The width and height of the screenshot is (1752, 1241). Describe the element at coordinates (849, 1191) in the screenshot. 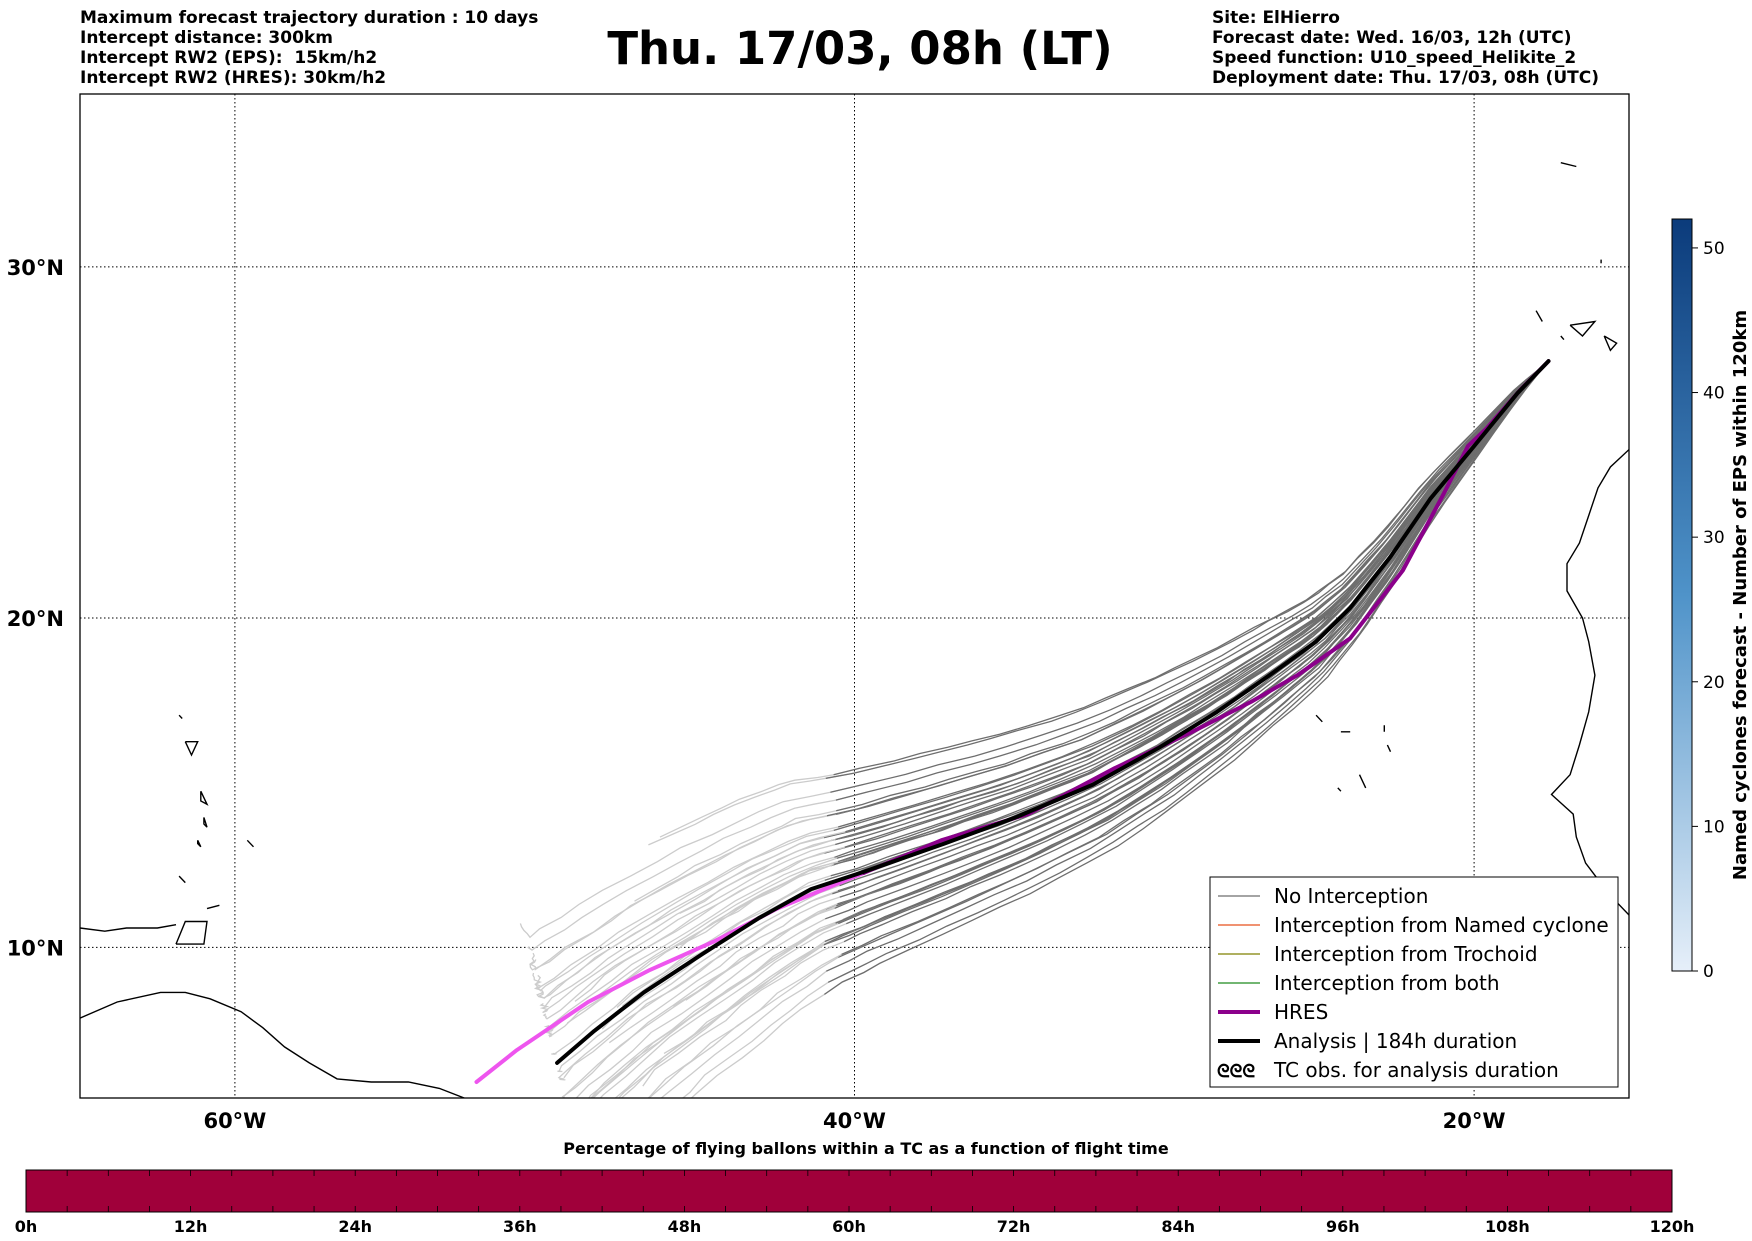

I see `tc-colorbar-fill` at that location.